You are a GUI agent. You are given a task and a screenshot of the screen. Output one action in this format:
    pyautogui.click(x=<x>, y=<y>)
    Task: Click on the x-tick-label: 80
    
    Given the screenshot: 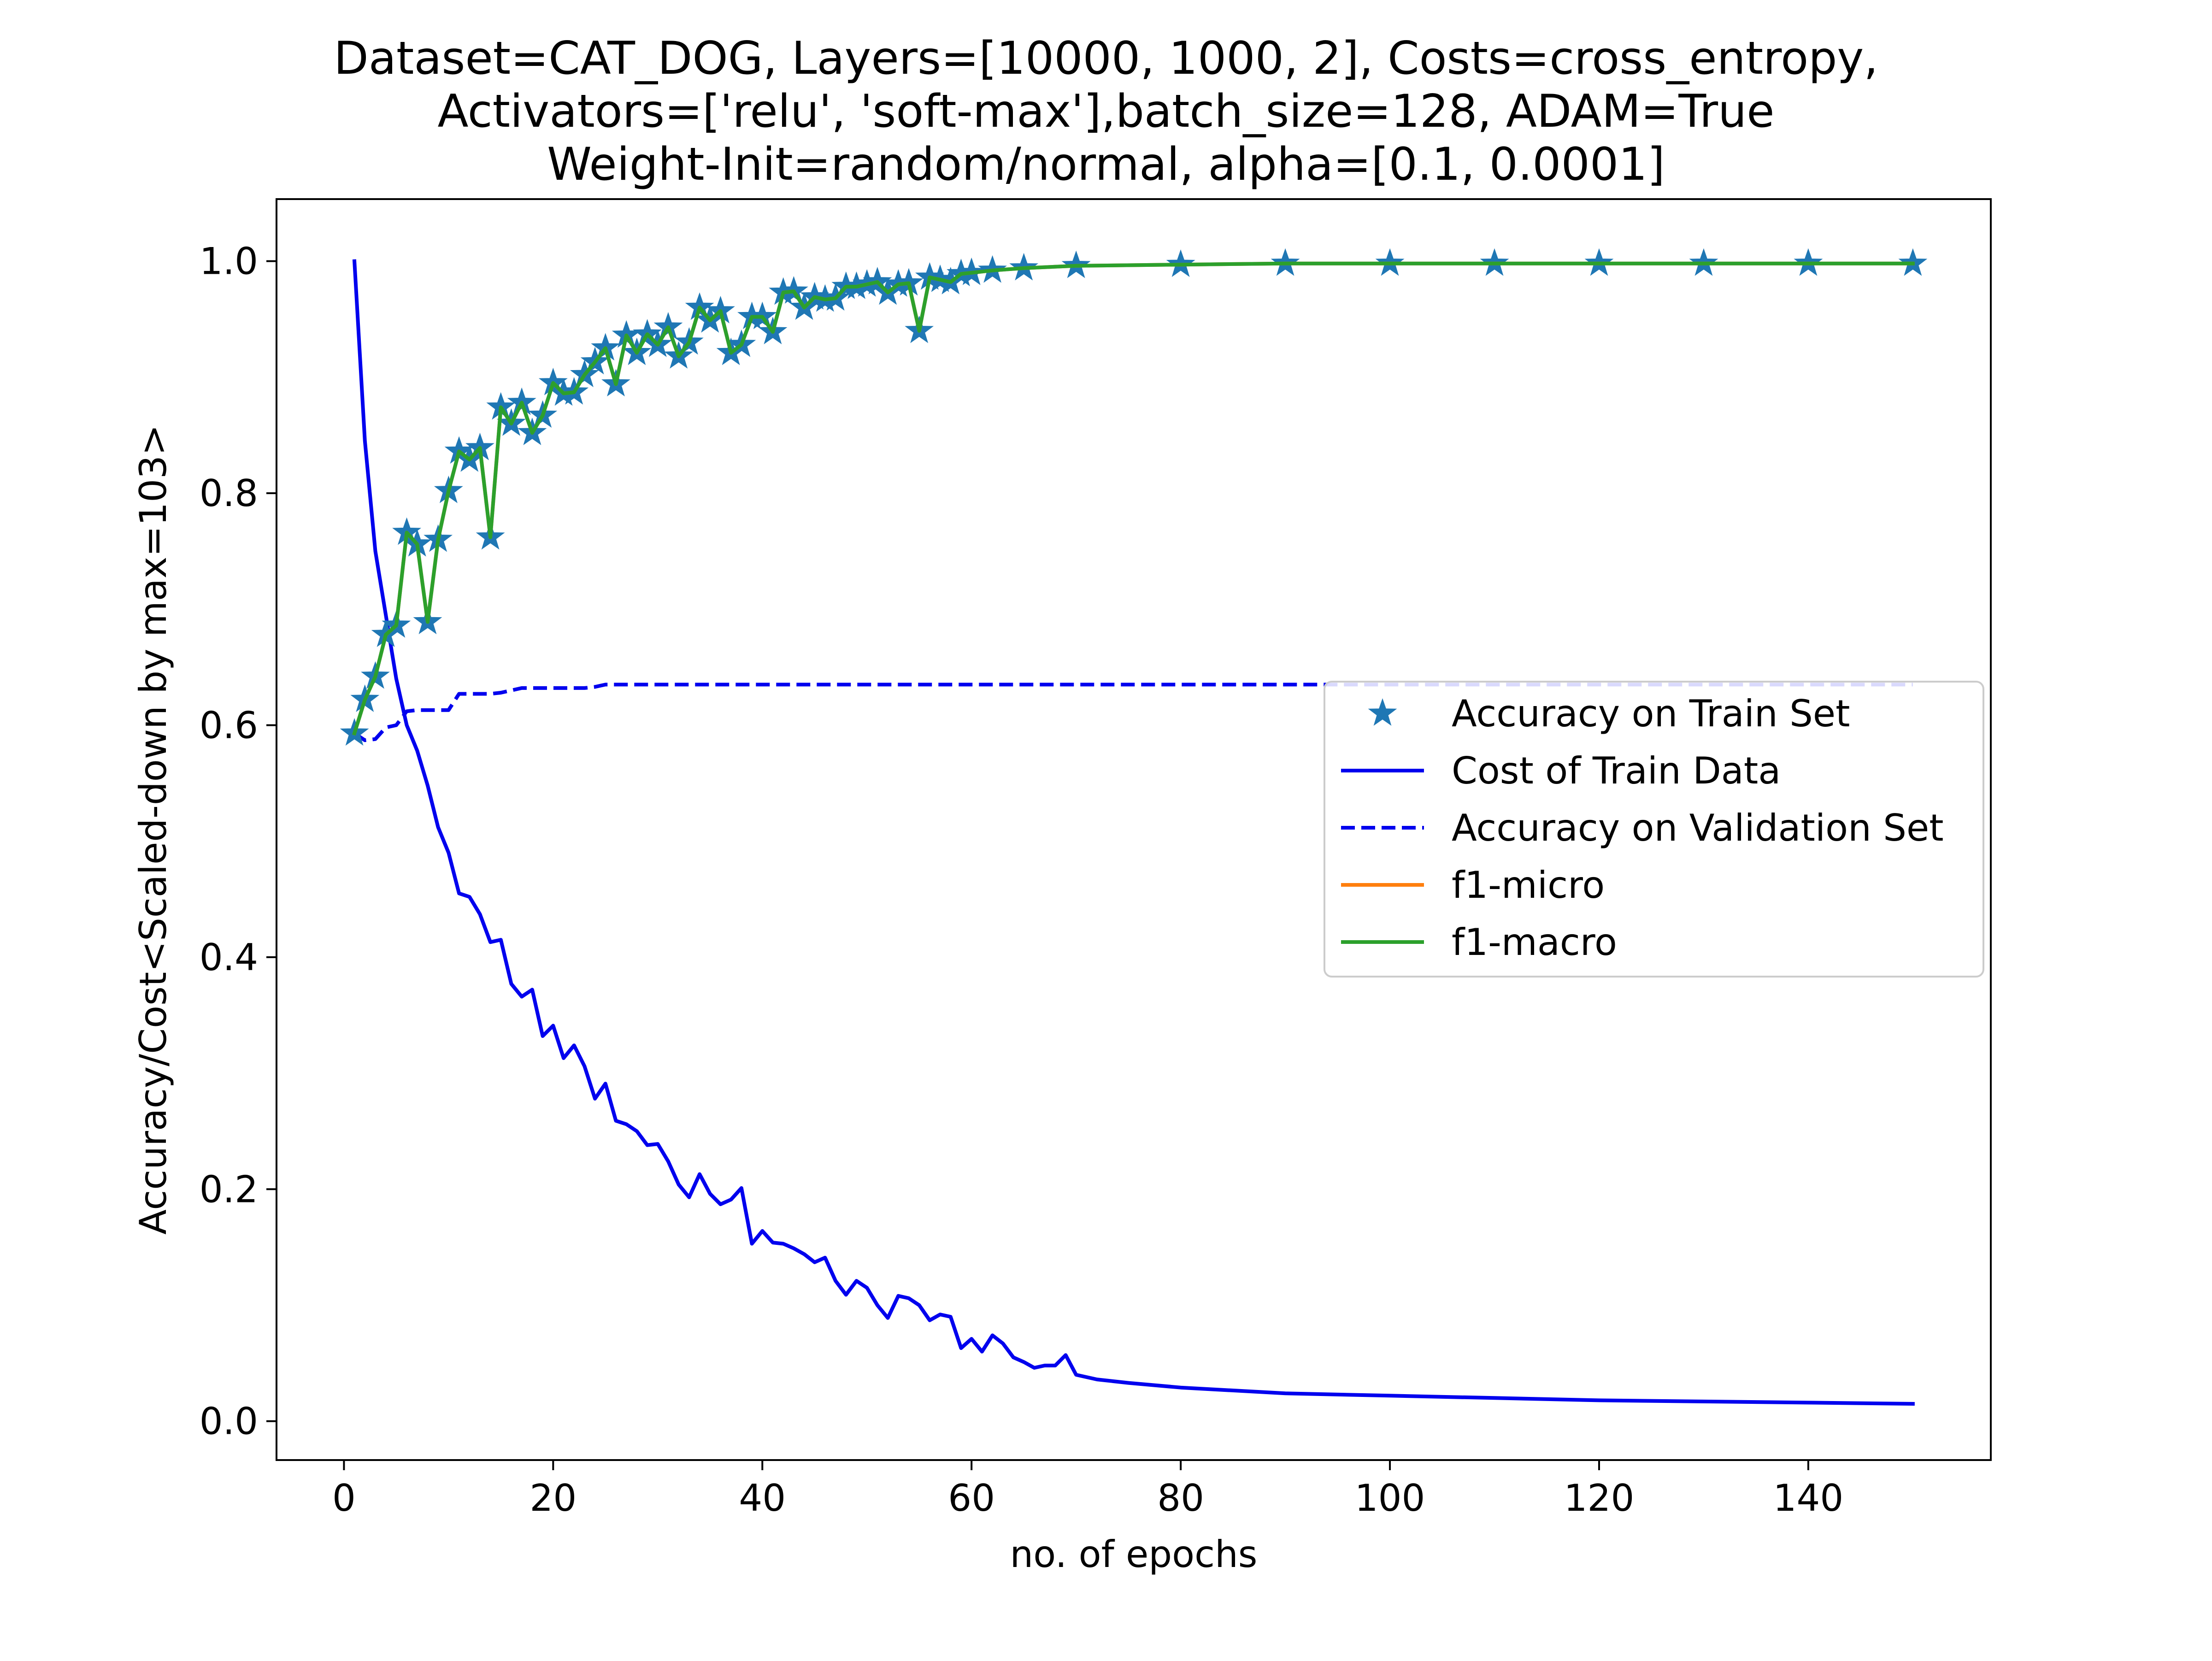 What is the action you would take?
    pyautogui.click(x=1180, y=1499)
    